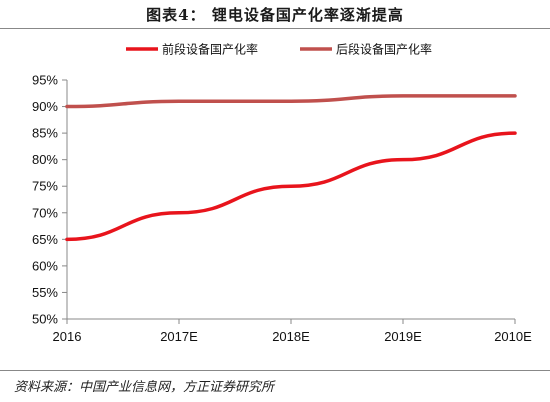 The width and height of the screenshot is (550, 402). Describe the element at coordinates (67, 336) in the screenshot. I see `x-tick-label: 2016` at that location.